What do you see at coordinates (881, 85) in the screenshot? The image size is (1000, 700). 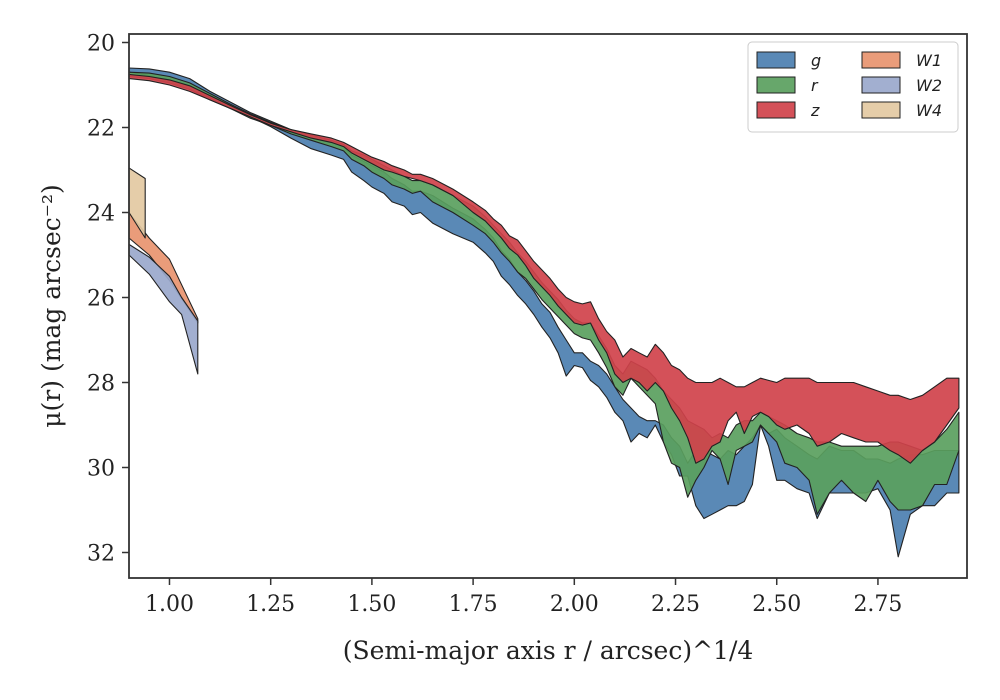 I see `legend-swatch-w2` at bounding box center [881, 85].